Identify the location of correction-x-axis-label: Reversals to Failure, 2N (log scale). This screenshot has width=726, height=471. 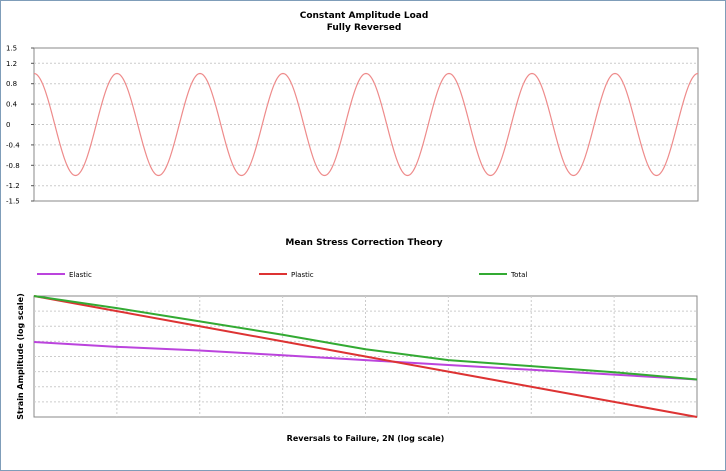
(366, 438).